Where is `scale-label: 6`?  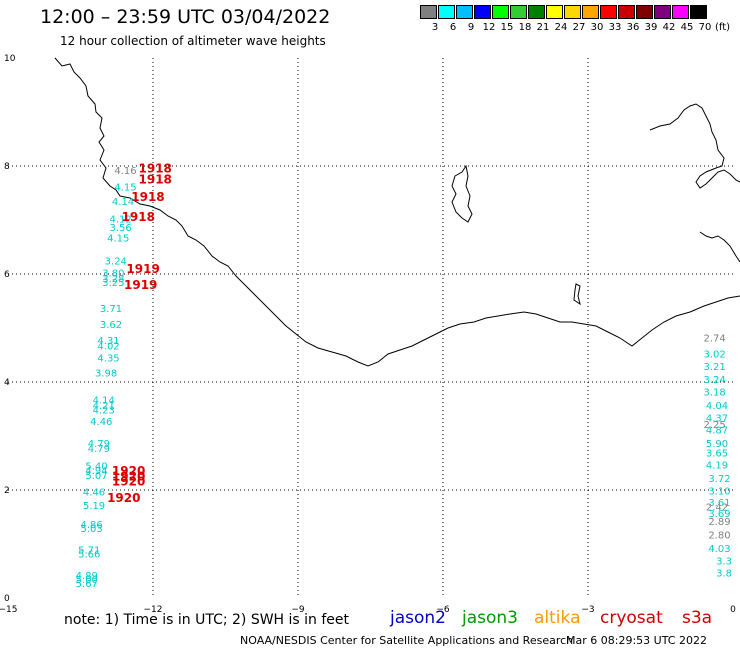 scale-label: 6 is located at coordinates (453, 27).